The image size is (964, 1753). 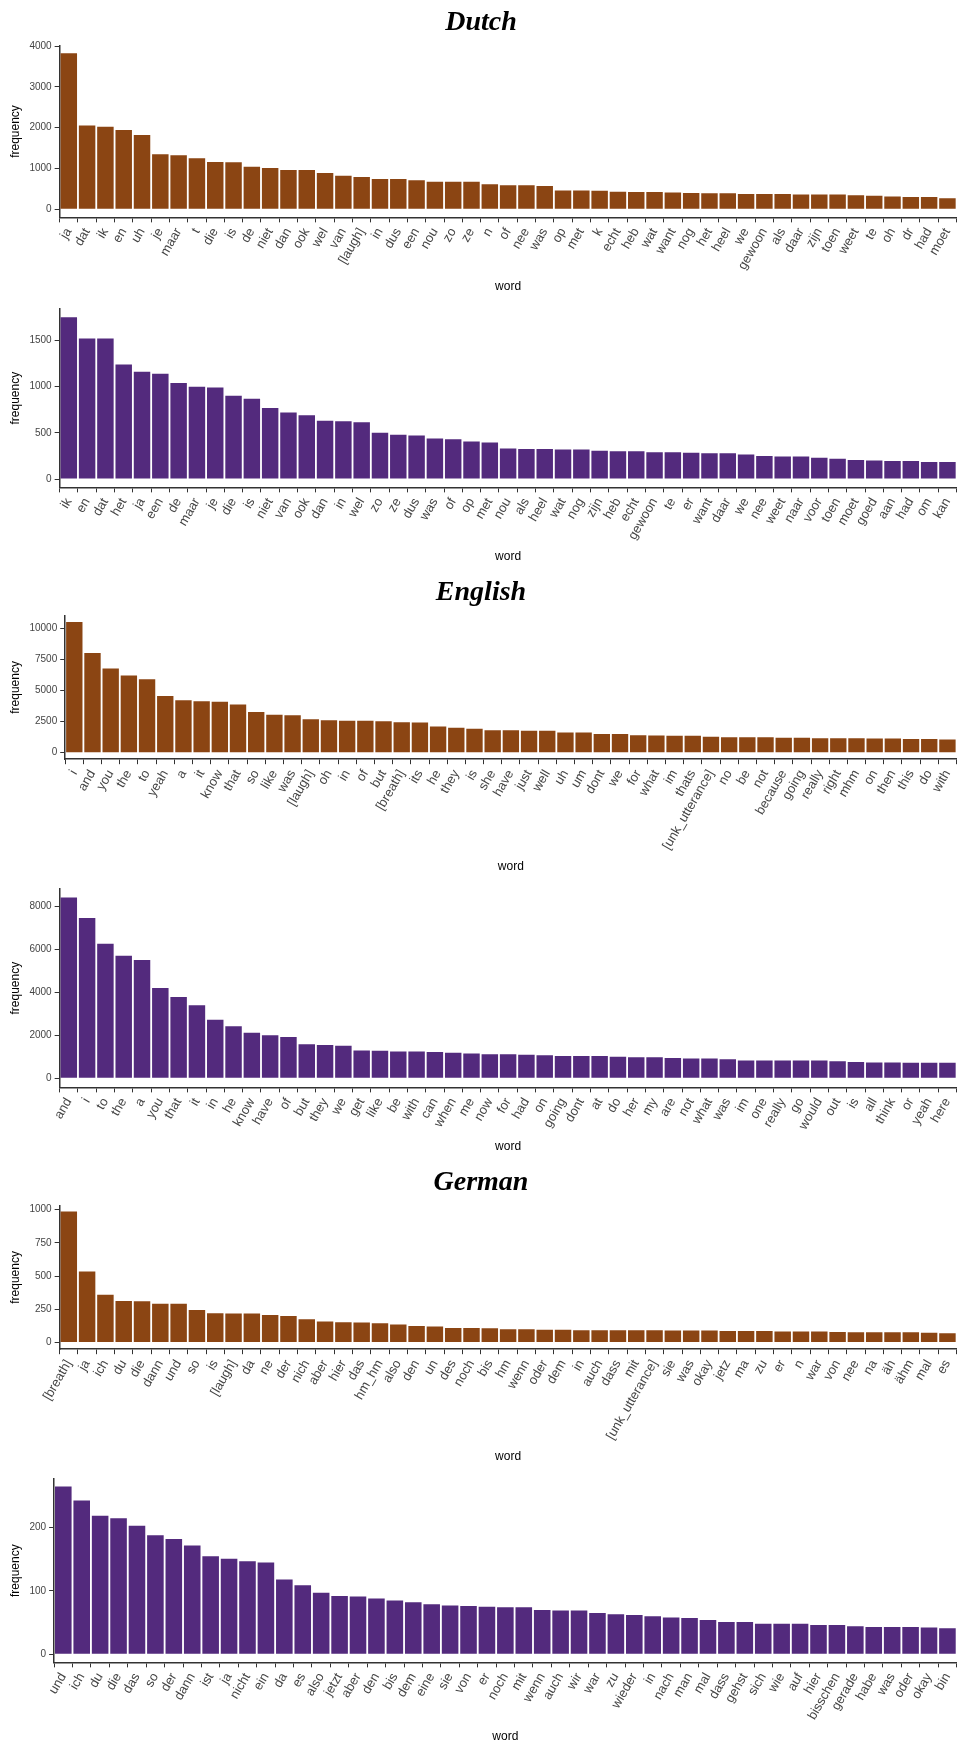 What do you see at coordinates (248, 502) in the screenshot?
I see `x-tick-label: is` at bounding box center [248, 502].